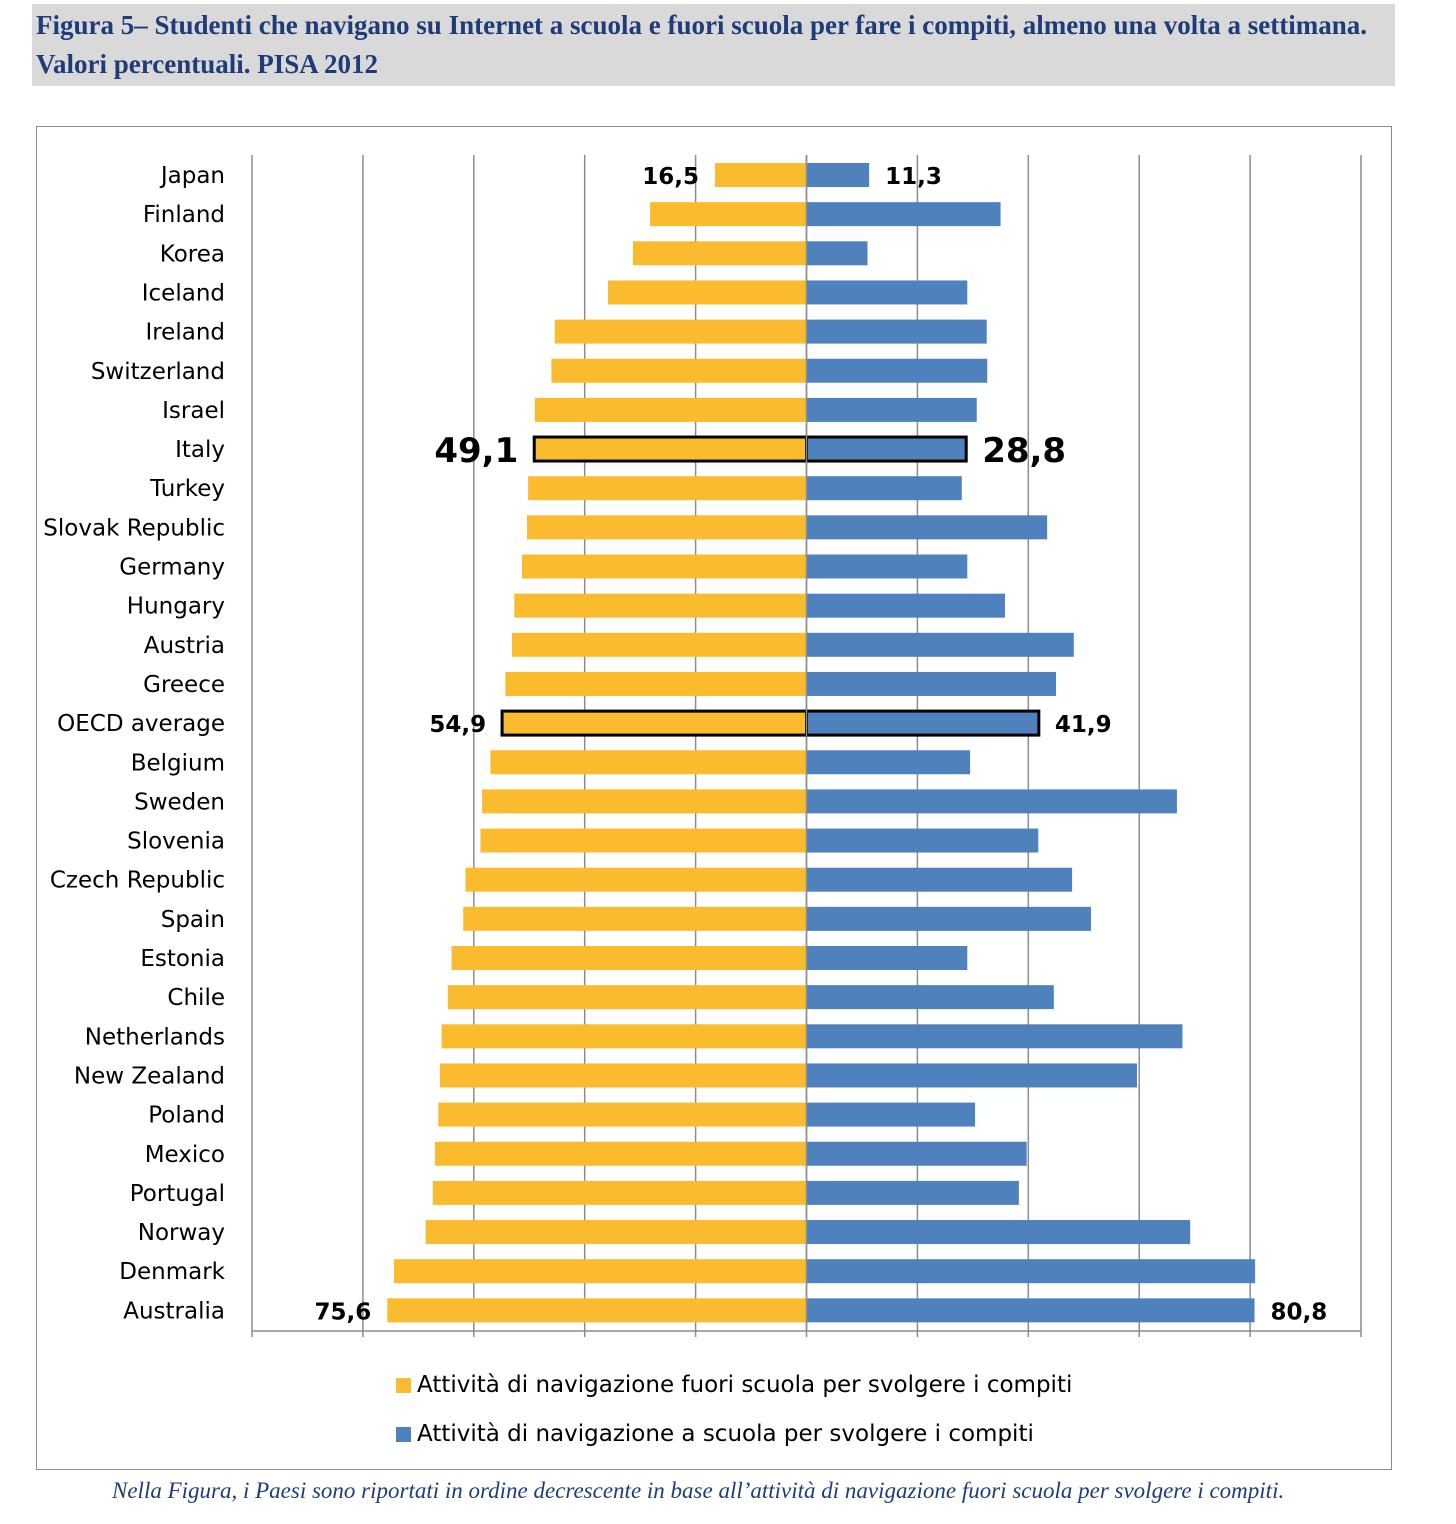  What do you see at coordinates (1083, 725) in the screenshot?
I see `data-label-school: 41,9` at bounding box center [1083, 725].